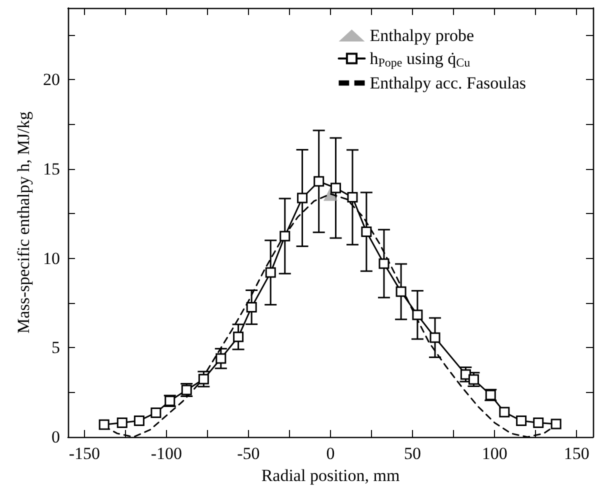  Describe the element at coordinates (495, 453) in the screenshot. I see `x-tick-label: 100` at that location.